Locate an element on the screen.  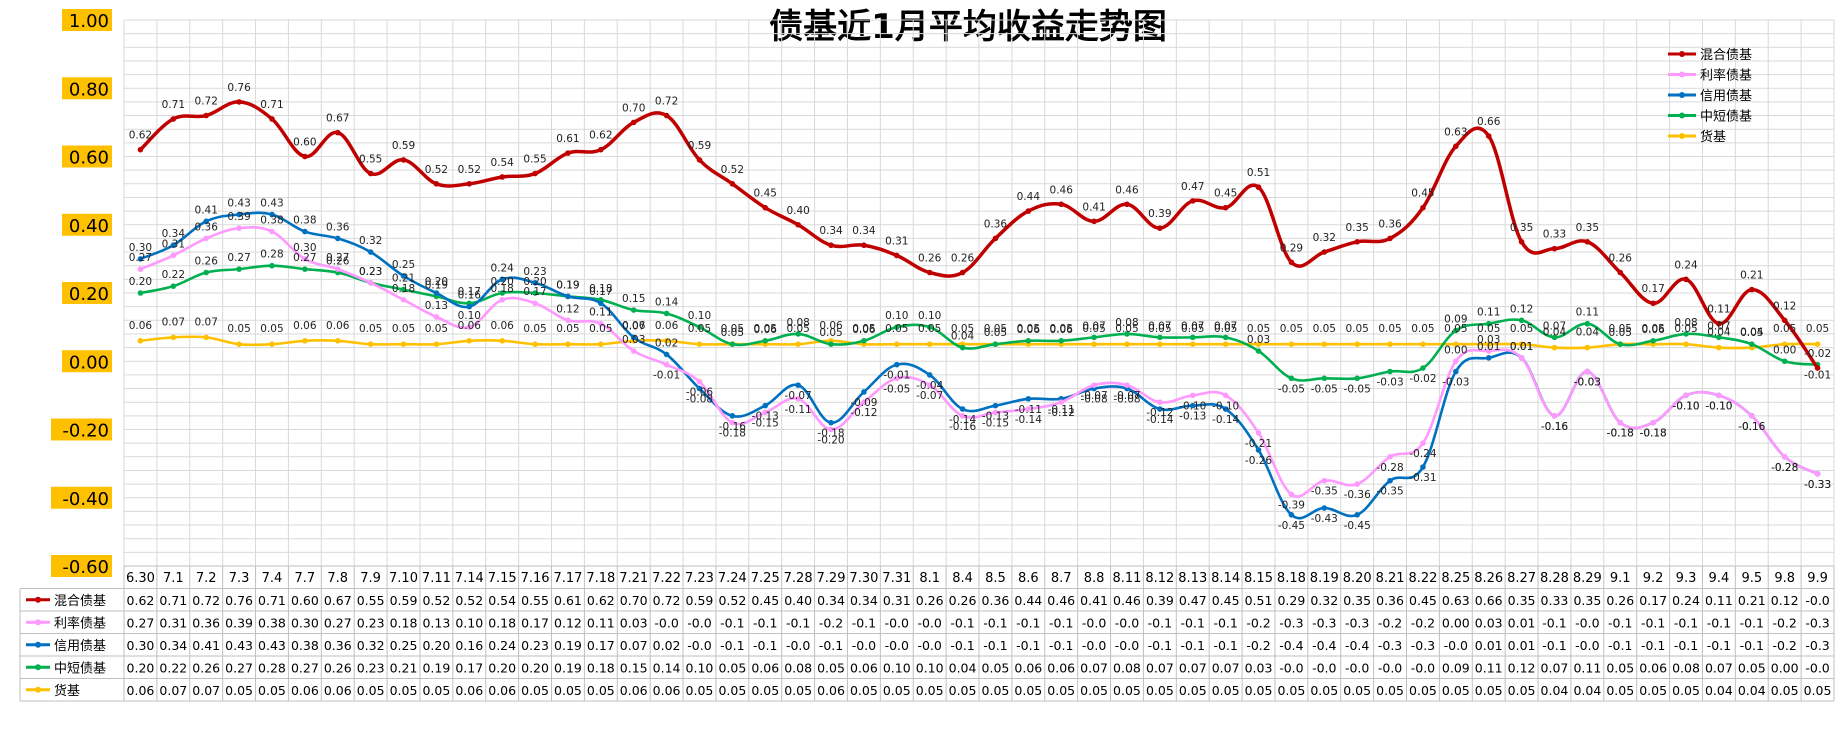
data-label: -0.01 is located at coordinates (1817, 376).